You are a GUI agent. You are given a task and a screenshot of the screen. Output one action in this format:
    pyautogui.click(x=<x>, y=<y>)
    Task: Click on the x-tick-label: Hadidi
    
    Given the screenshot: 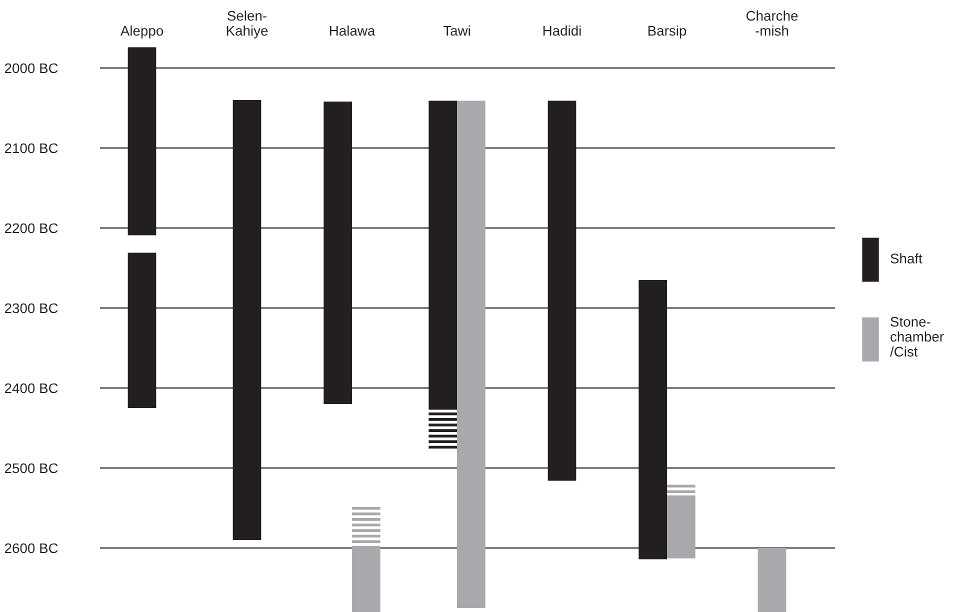 What is the action you would take?
    pyautogui.click(x=562, y=30)
    